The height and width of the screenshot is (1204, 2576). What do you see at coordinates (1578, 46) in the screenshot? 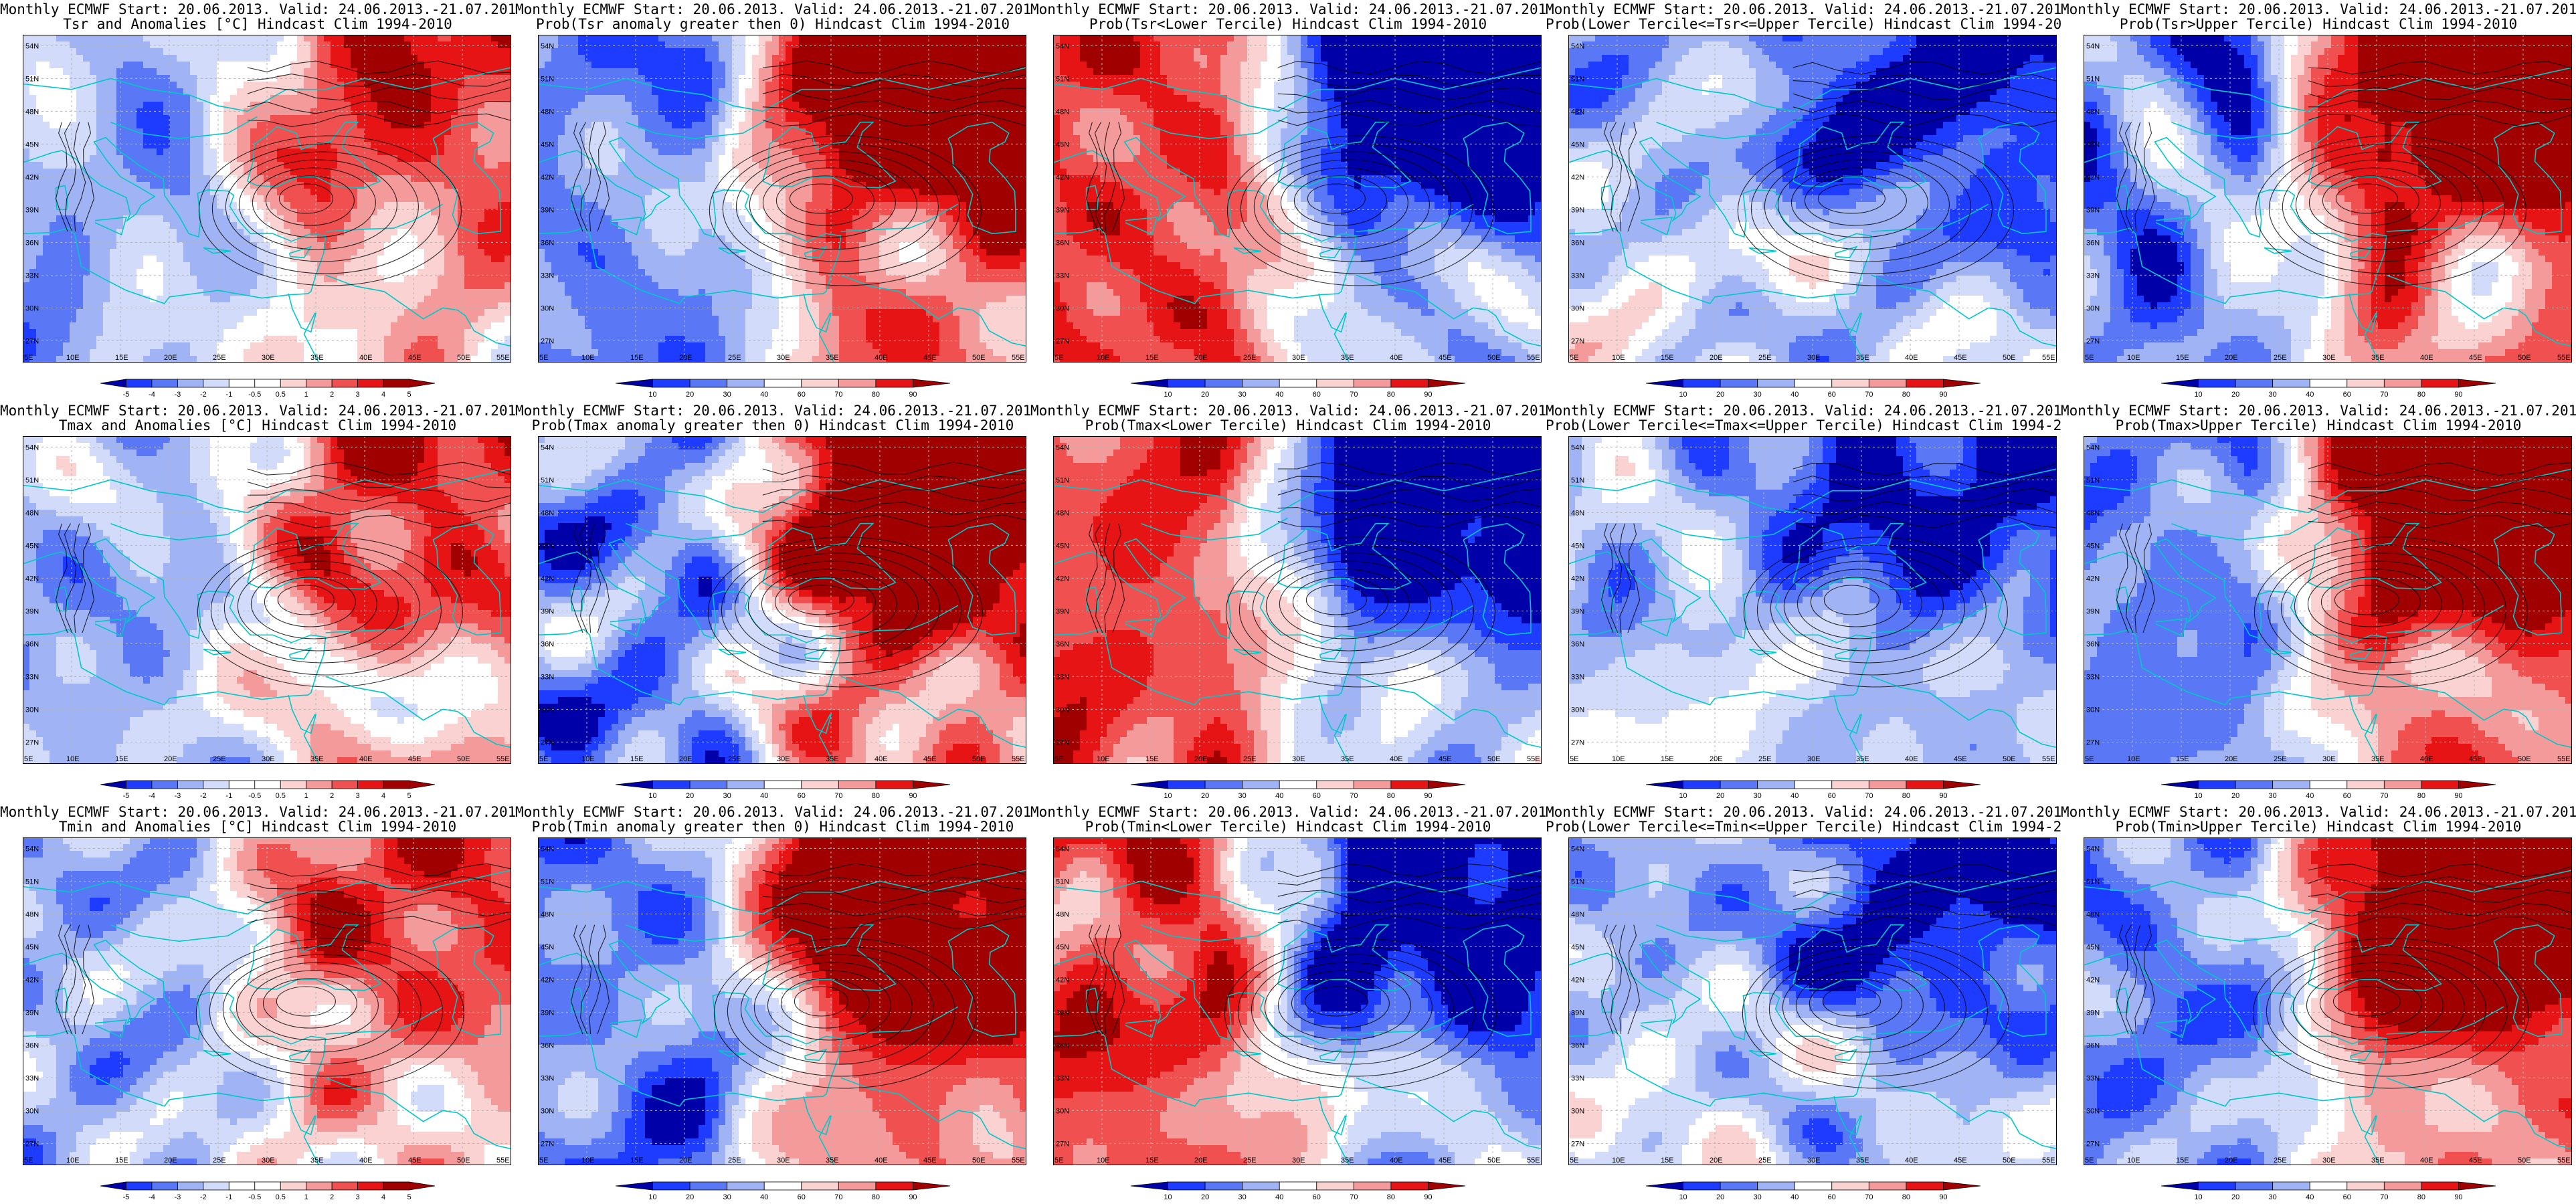
I see `lat-tick-label: 54N` at bounding box center [1578, 46].